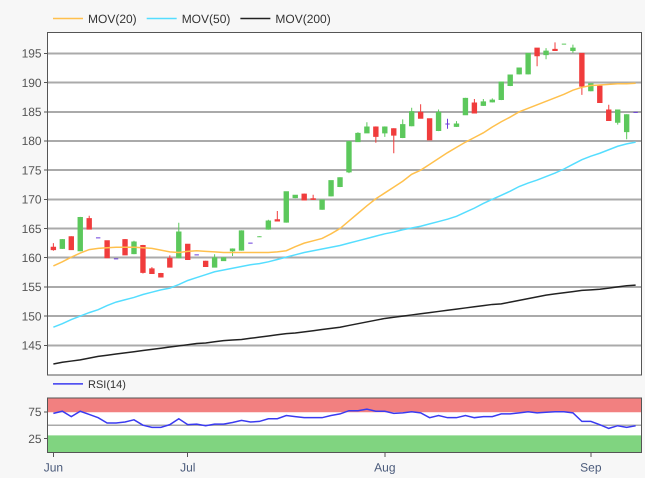 The image size is (645, 478). What do you see at coordinates (32, 287) in the screenshot?
I see `y-tick-label: 155` at bounding box center [32, 287].